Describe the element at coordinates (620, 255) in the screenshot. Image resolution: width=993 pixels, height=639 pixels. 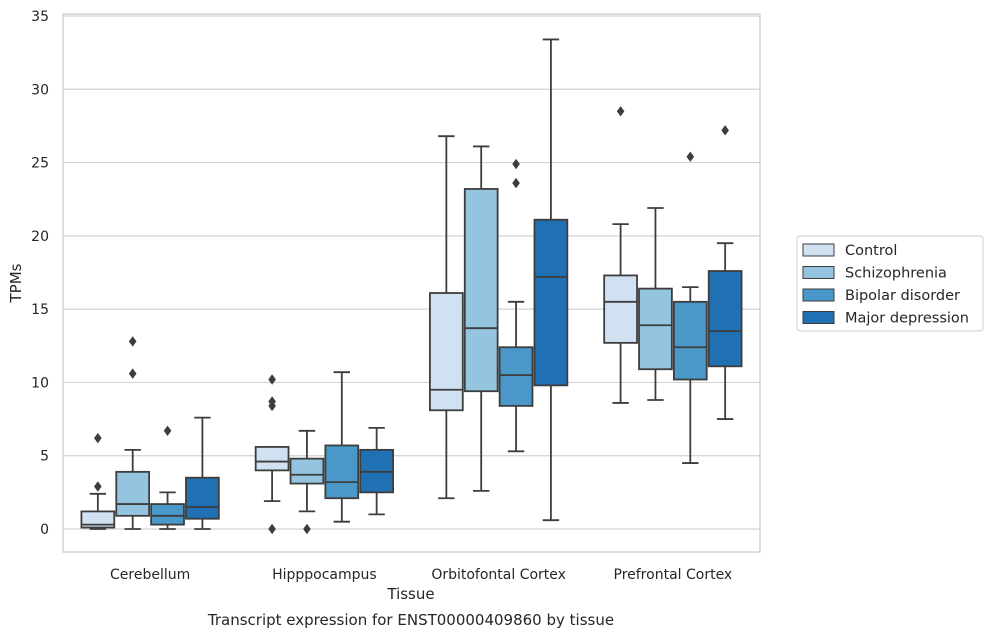
I see `box-prefrontal-cortex-control` at that location.